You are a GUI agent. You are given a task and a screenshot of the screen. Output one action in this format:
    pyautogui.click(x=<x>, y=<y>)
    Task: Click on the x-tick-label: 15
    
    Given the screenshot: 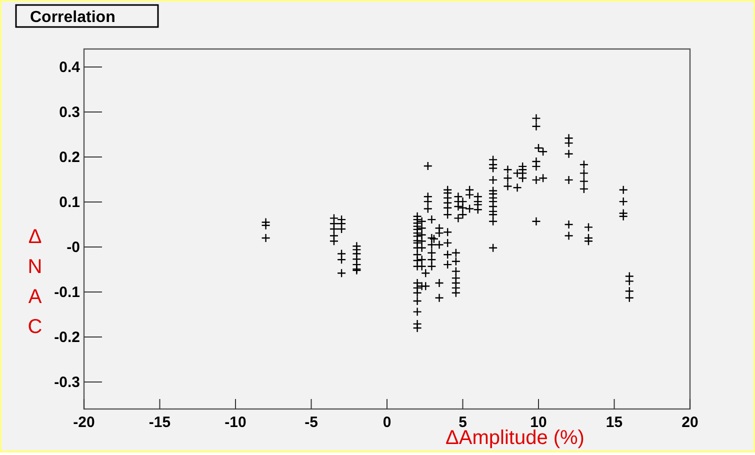 What is the action you would take?
    pyautogui.click(x=614, y=422)
    